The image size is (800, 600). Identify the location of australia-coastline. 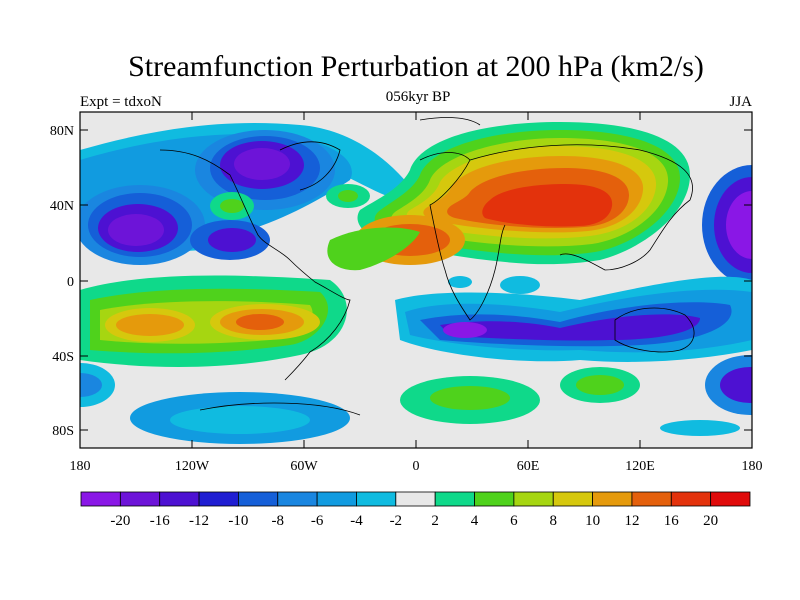
(654, 330).